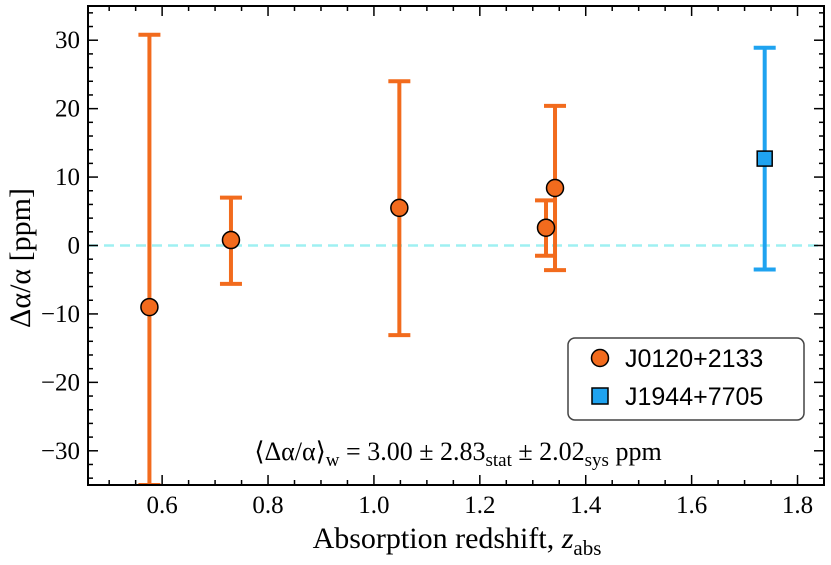 This screenshot has height=565, width=831. I want to click on annotation-sys-sub: sys, so click(597, 460).